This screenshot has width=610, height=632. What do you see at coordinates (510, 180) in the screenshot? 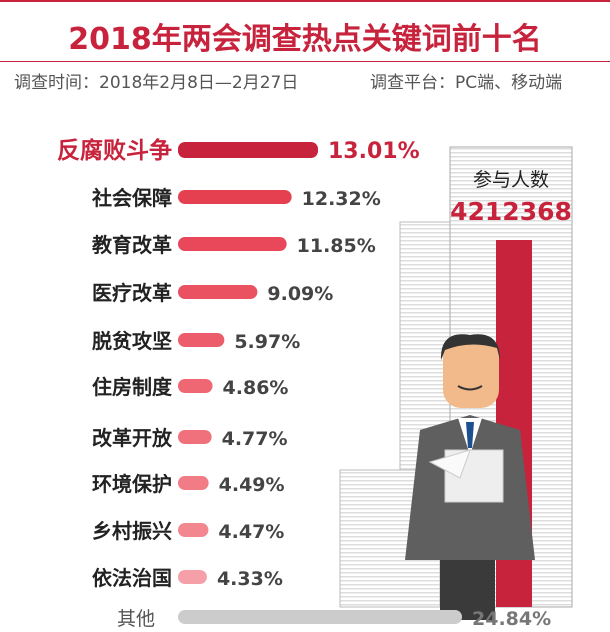
I see `participants-label: 参与人数` at bounding box center [510, 180].